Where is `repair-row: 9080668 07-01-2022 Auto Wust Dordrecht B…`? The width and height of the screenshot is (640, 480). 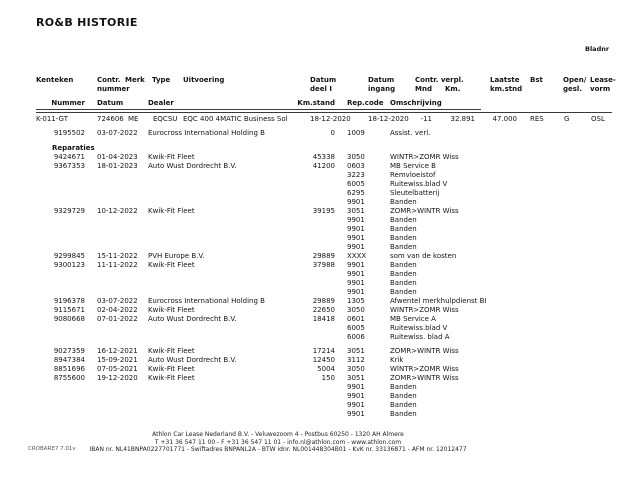
repair-row: 9080668 07-01-2022 Auto Wust Dordrecht B… is located at coordinates (320, 319).